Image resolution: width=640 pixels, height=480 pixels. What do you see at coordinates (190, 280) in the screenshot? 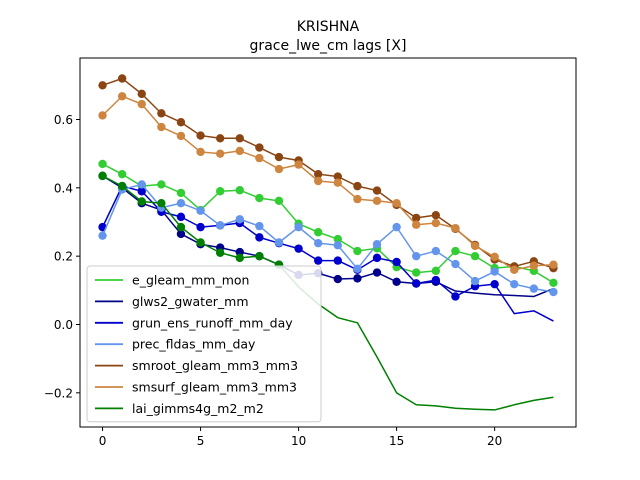
I see `legend-label: e_gleam_mm_mon` at bounding box center [190, 280].